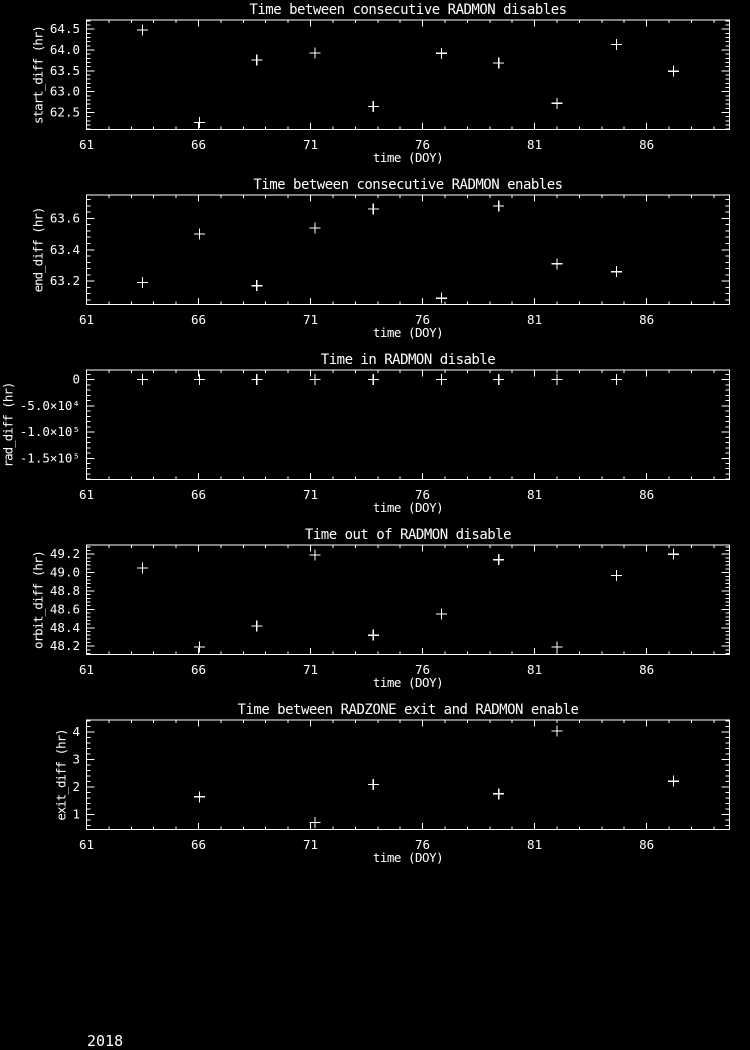  Describe the element at coordinates (390, 260) in the screenshot. I see `plot-area: 61 66 71 76 81 86 63.2 63.4 63.6` at that location.